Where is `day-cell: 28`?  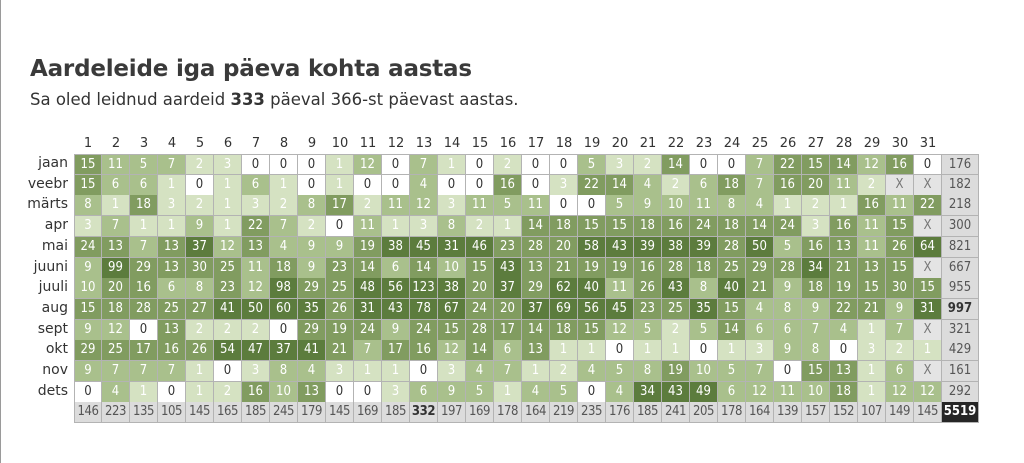 day-cell: 28 is located at coordinates (732, 247).